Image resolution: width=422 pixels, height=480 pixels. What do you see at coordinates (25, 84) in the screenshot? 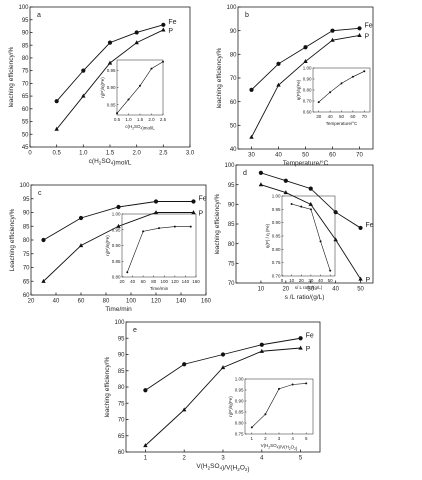
I see `panel-a-ytick-label: 70` at bounding box center [25, 84].